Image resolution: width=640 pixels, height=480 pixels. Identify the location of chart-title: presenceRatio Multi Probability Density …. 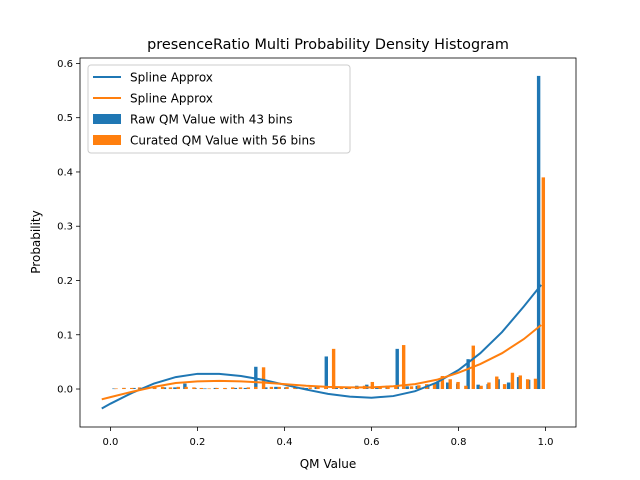
(328, 45).